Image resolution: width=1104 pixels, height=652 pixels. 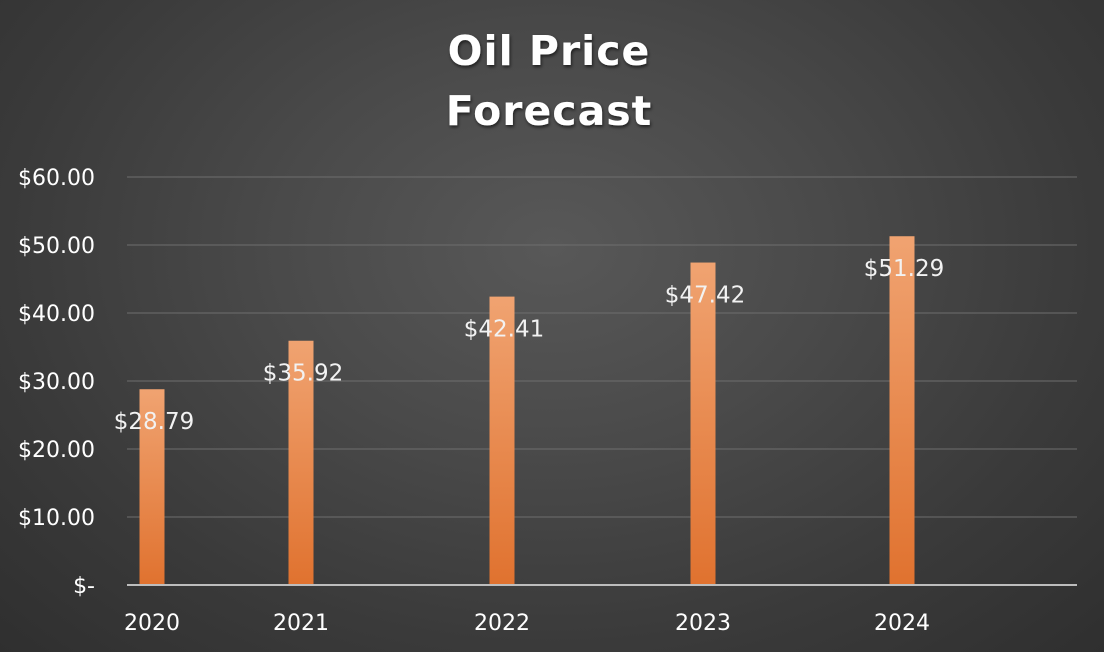 I want to click on x-tick-label-2024: 2024, so click(x=902, y=623).